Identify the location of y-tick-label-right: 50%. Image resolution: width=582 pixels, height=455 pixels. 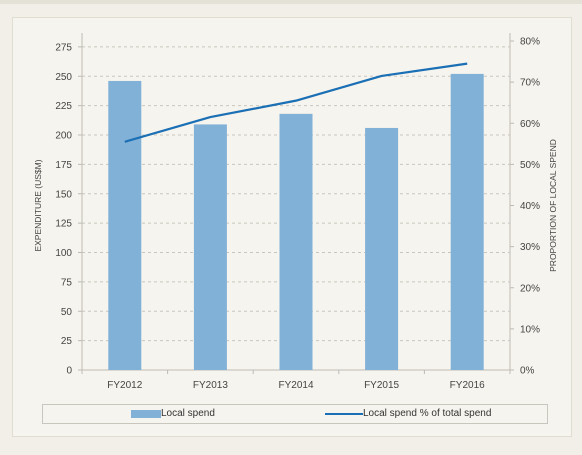
(530, 165).